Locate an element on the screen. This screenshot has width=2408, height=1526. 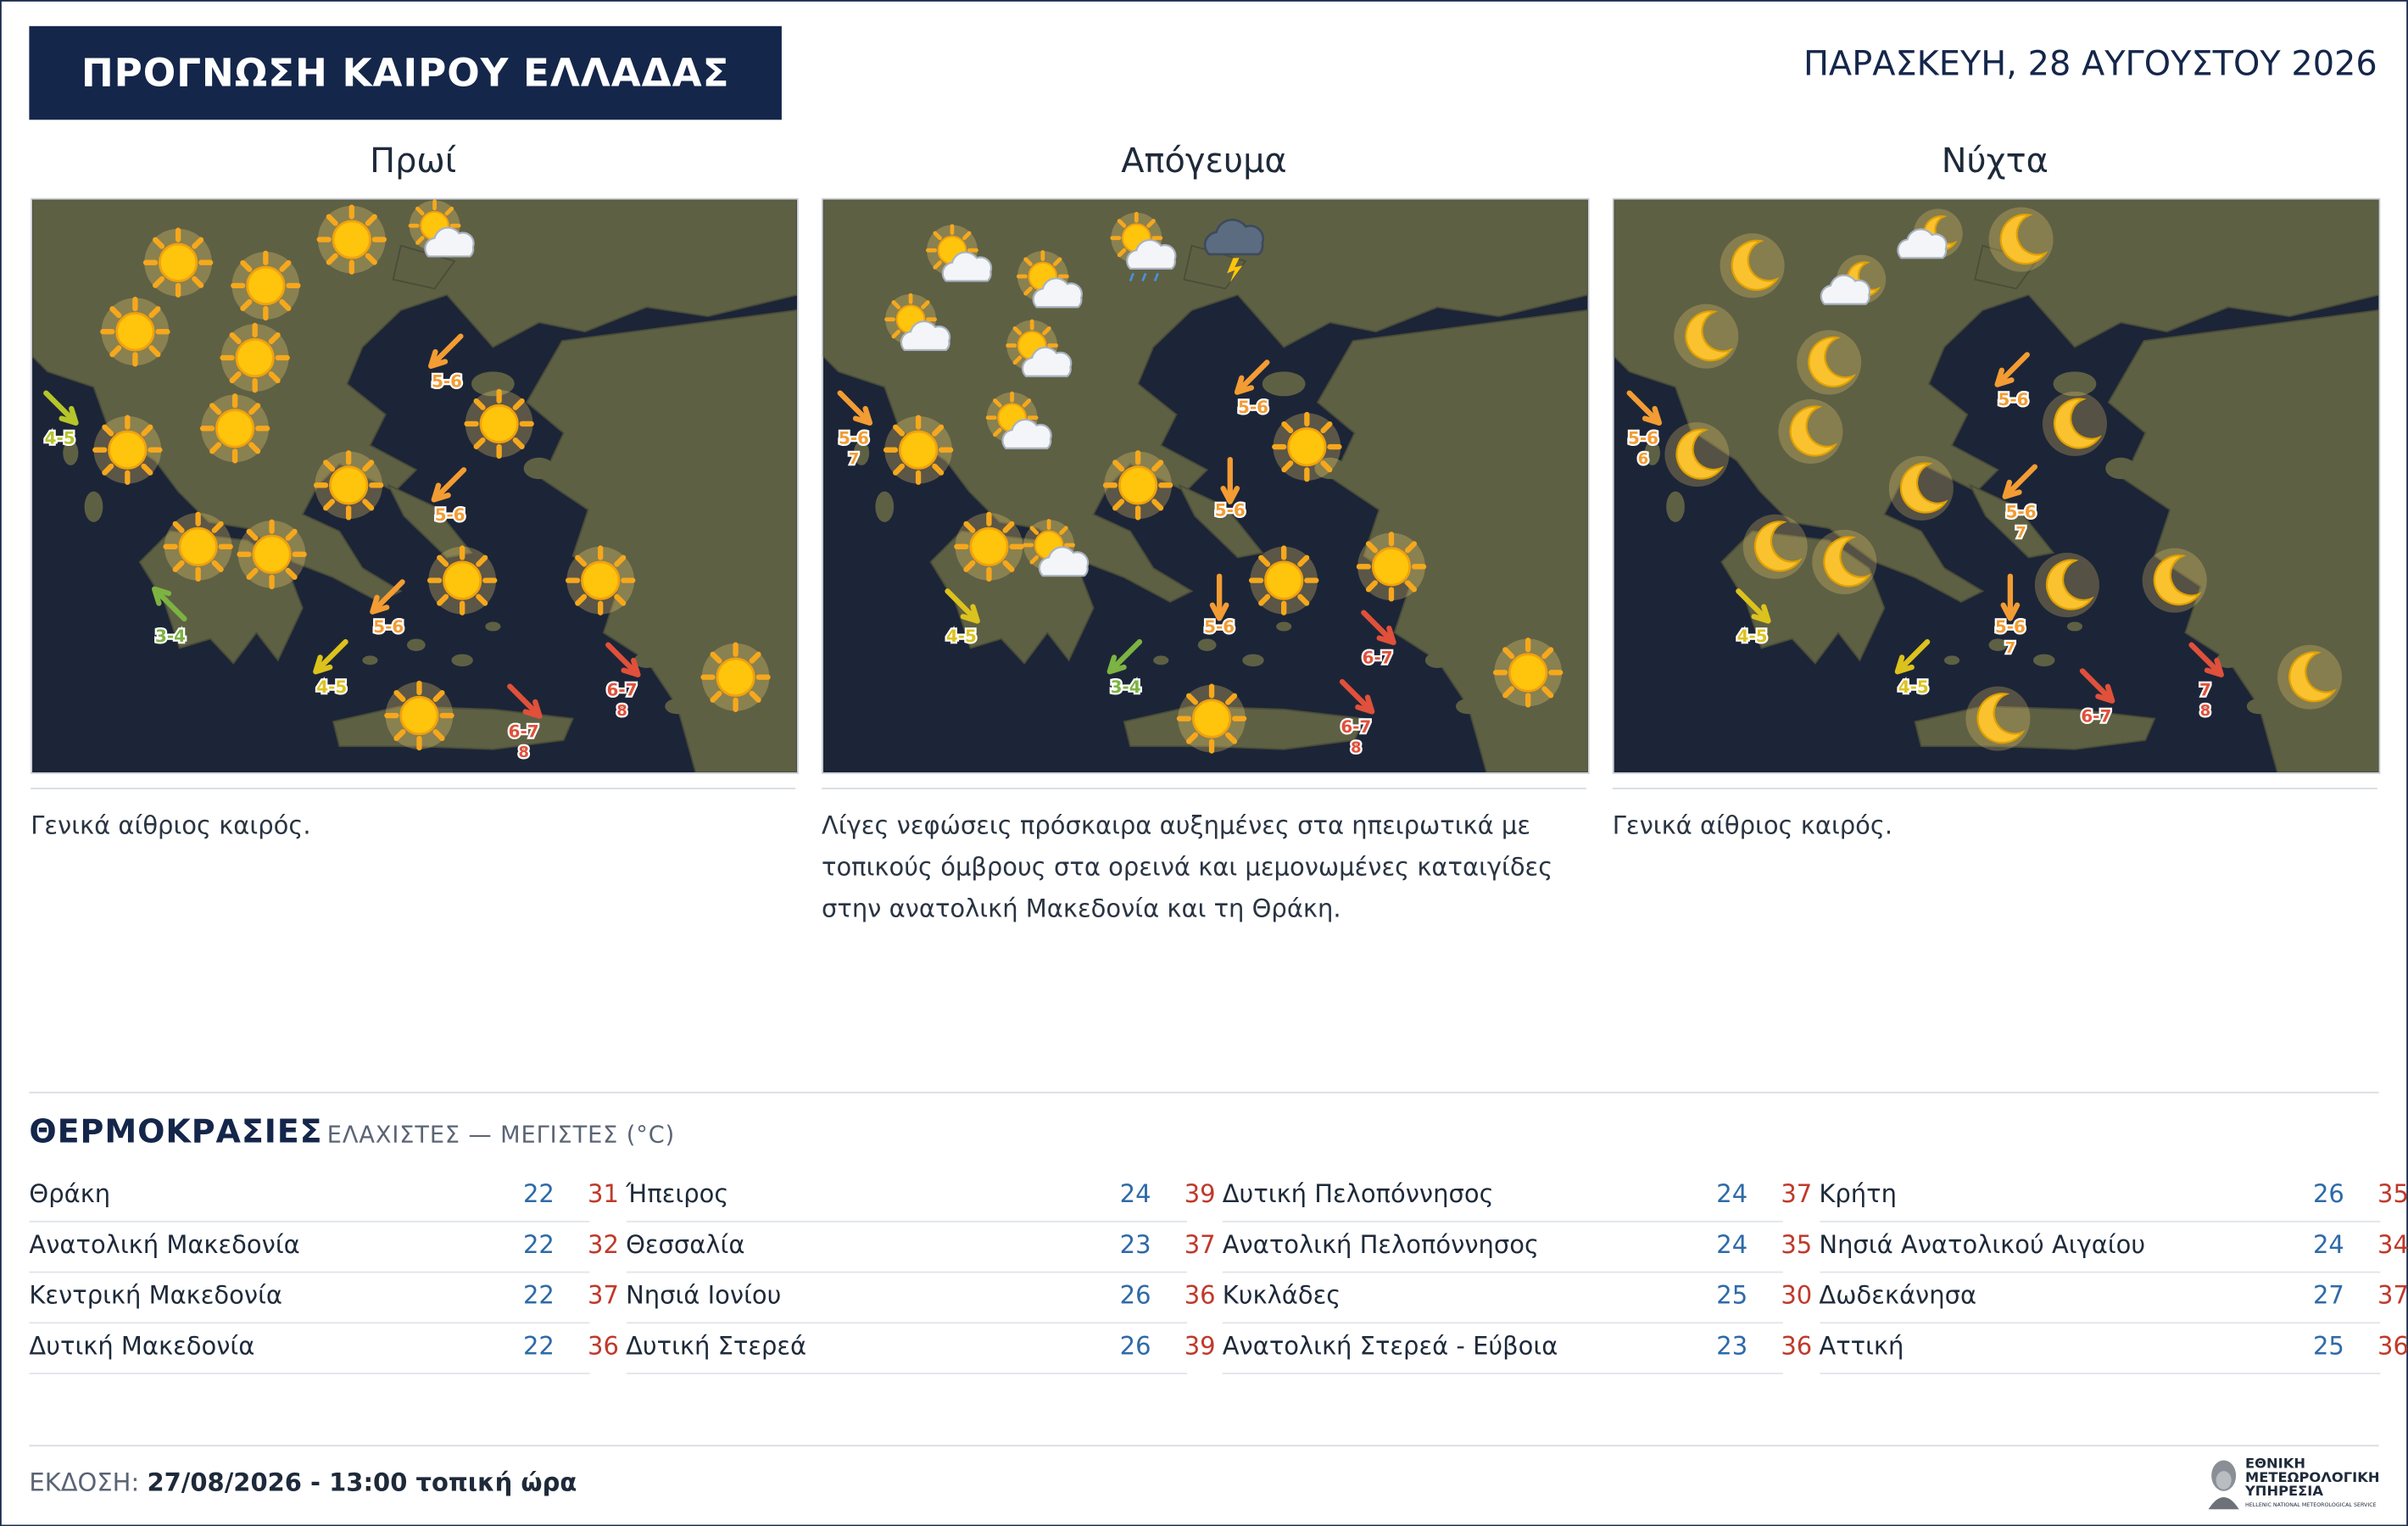
max-temperature: 35 is located at coordinates (2392, 1194).